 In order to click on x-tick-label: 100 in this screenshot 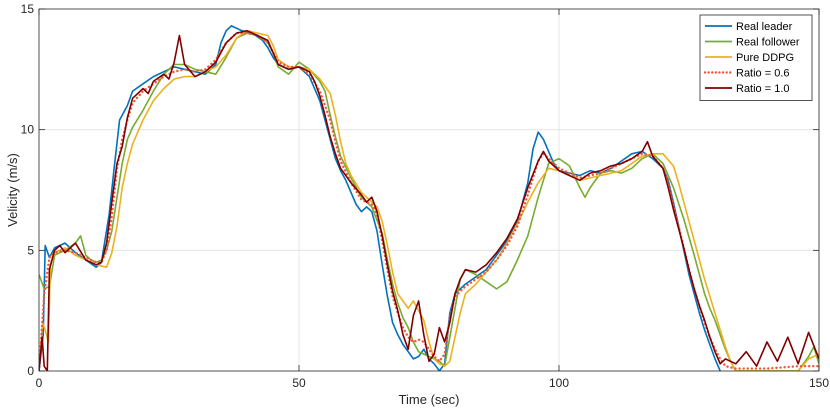, I will do `click(559, 383)`.